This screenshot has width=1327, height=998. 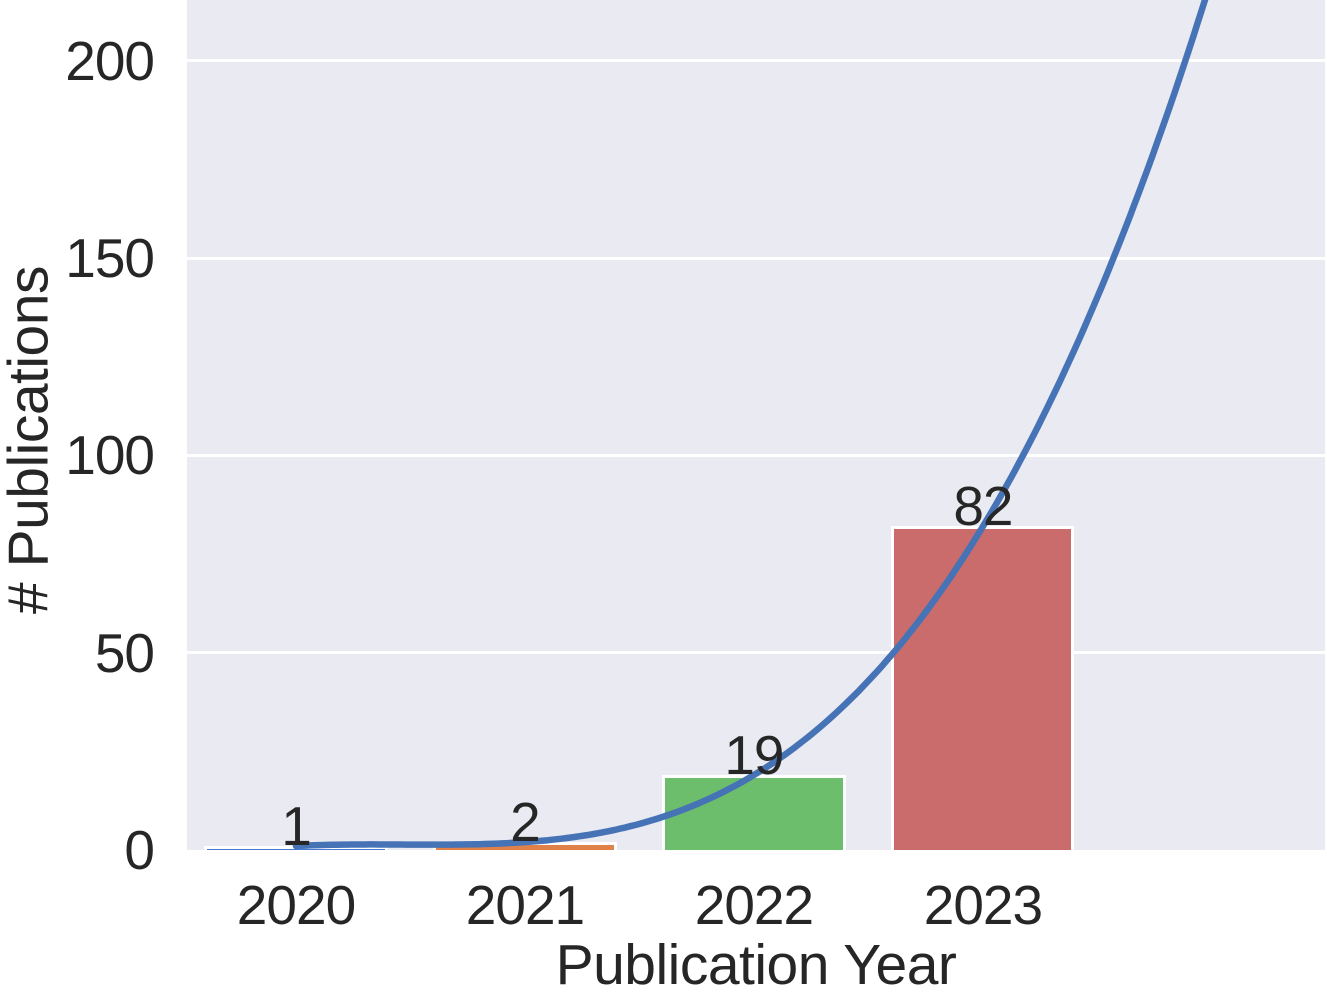 I want to click on x-tick-label-2020: 2020, so click(x=296, y=905).